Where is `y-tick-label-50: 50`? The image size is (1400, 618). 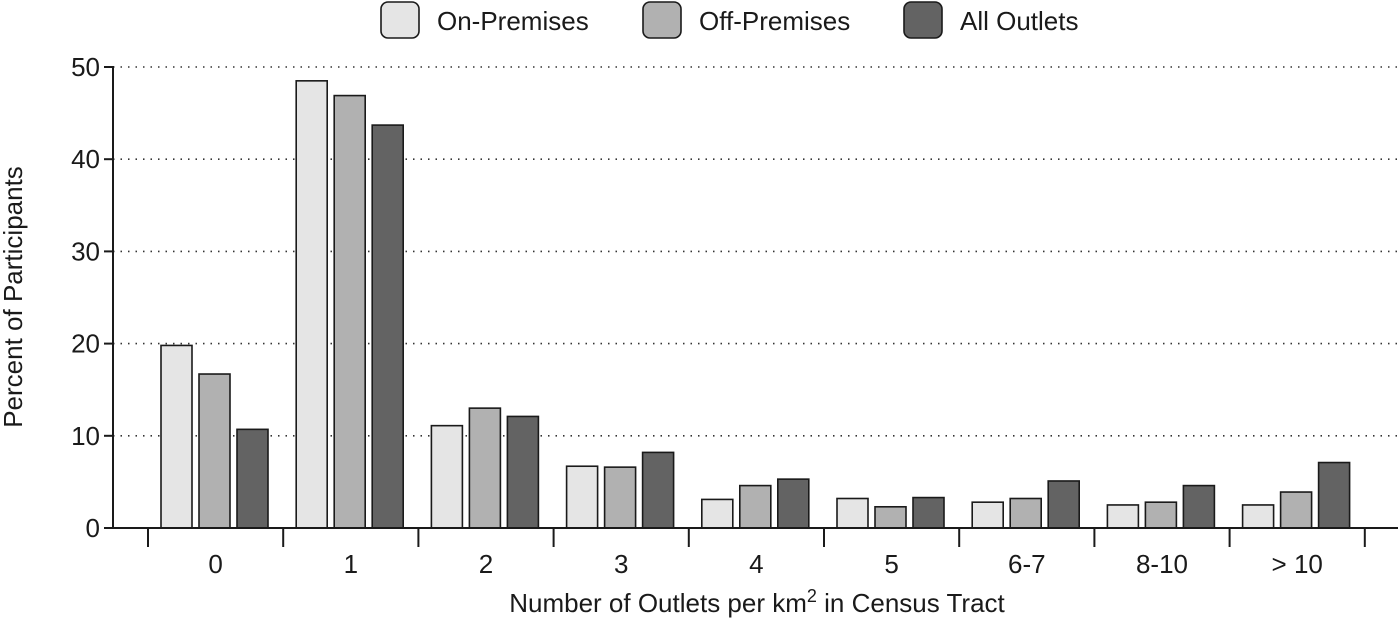
y-tick-label-50: 50 is located at coordinates (85, 67).